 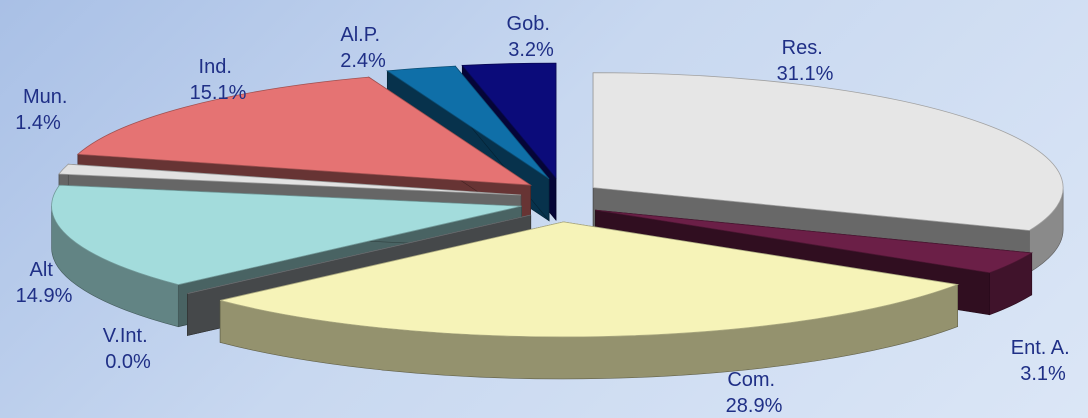 What do you see at coordinates (363, 48) in the screenshot?
I see `svg-text: Al.P. 2.4%` at bounding box center [363, 48].